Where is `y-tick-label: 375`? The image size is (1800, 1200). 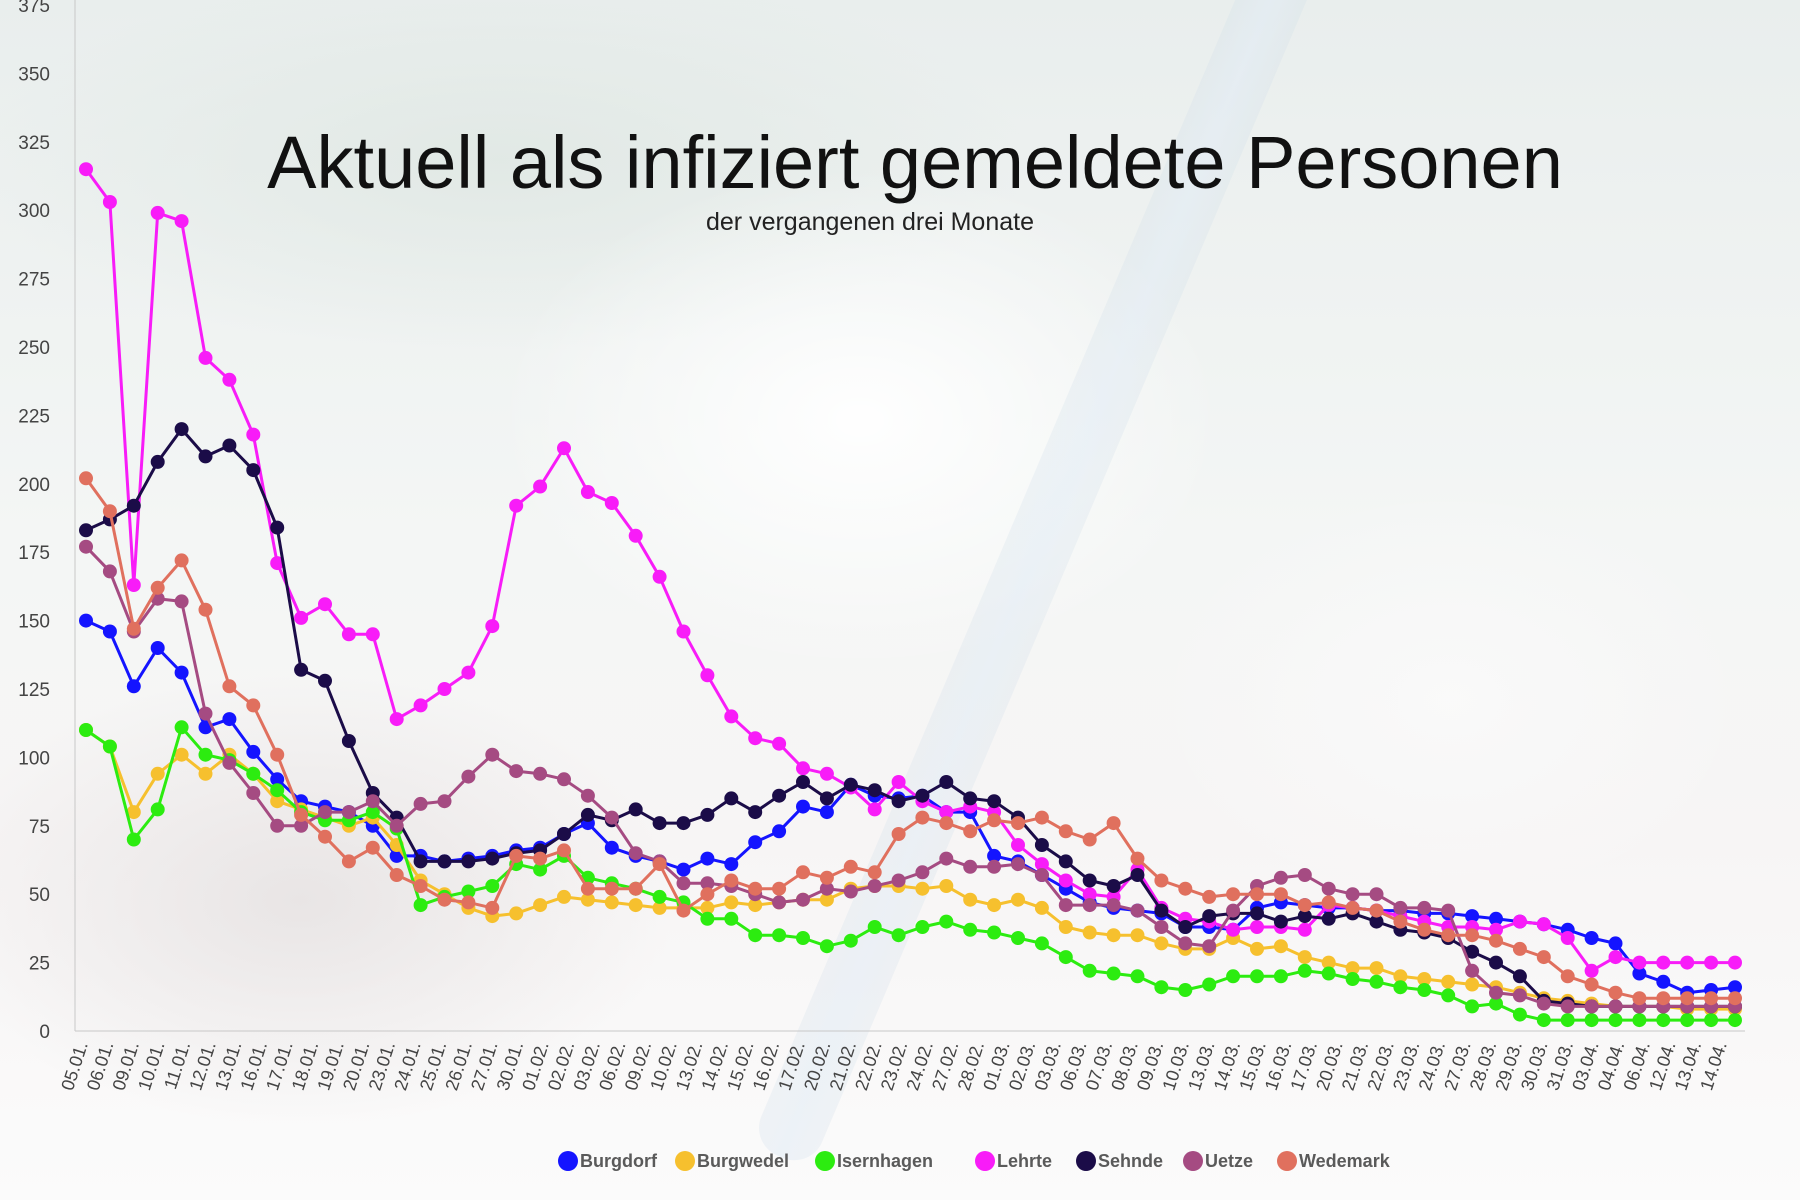
y-tick-label: 375 is located at coordinates (34, 8).